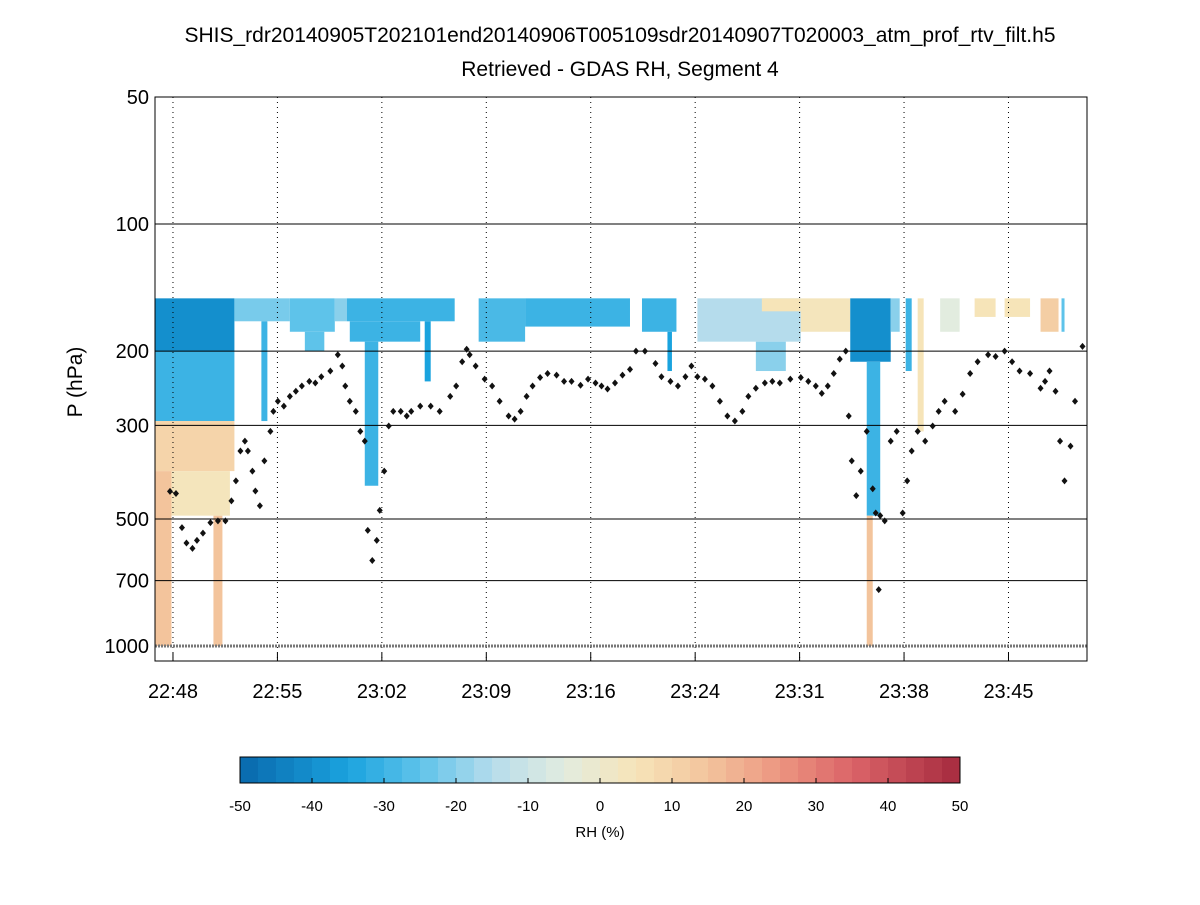  What do you see at coordinates (800, 692) in the screenshot?
I see `x-tick-label: 23:31` at bounding box center [800, 692].